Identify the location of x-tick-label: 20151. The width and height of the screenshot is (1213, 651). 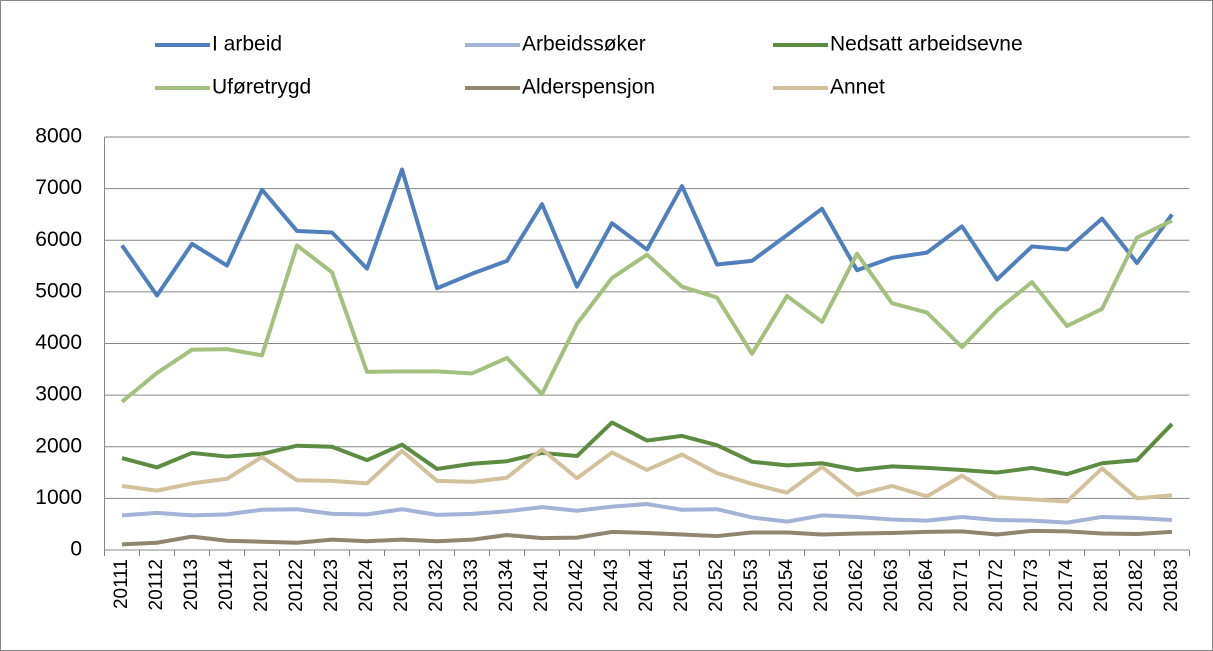
(681, 585).